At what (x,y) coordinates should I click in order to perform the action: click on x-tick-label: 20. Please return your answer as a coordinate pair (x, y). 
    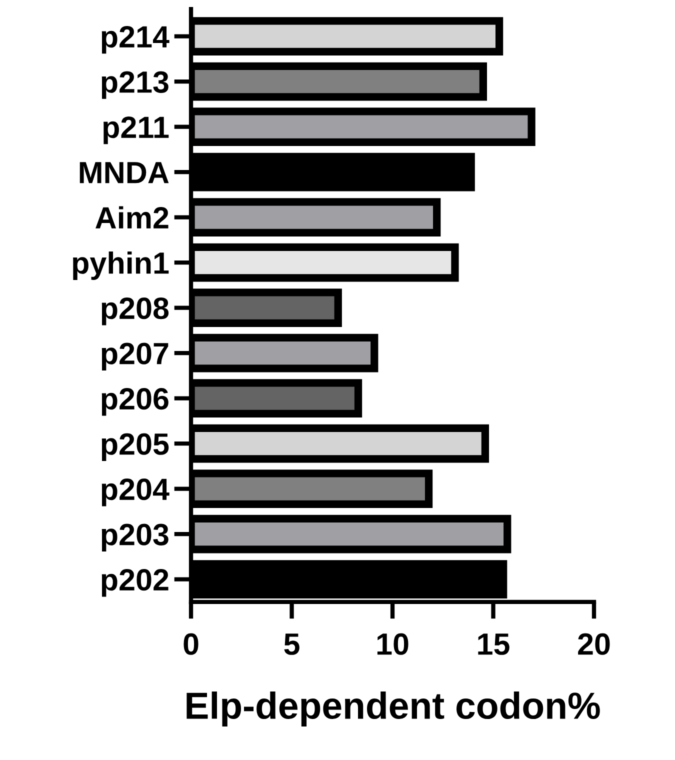
    Looking at the image, I should click on (594, 644).